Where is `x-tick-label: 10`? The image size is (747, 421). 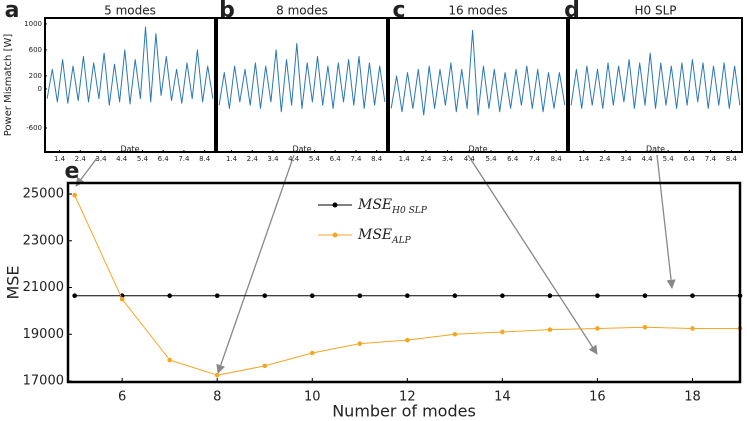 x-tick-label: 10 is located at coordinates (312, 397).